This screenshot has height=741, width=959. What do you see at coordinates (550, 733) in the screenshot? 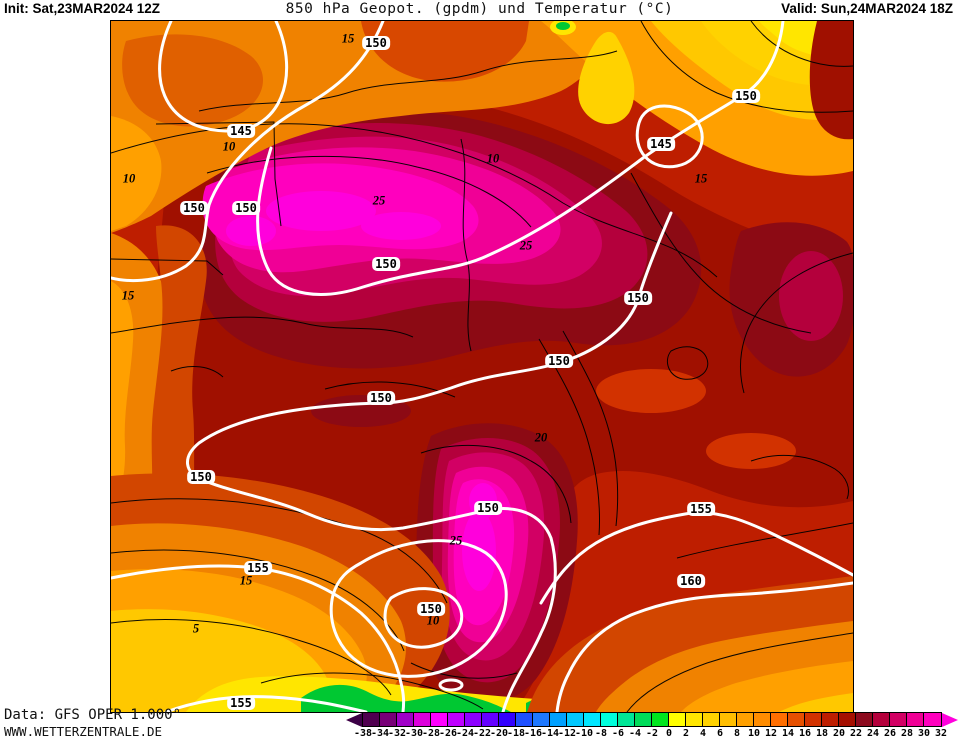
I see `legend-tick: -14` at bounding box center [550, 733].